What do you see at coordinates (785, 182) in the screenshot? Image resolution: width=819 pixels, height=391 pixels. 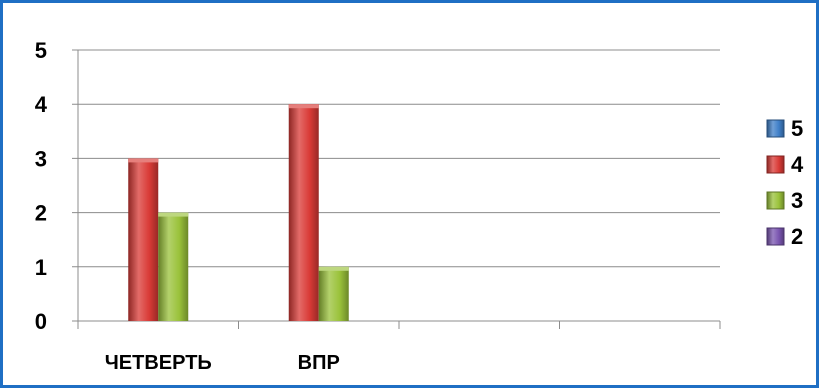 I see `legend: 5 4 3 2` at bounding box center [785, 182].